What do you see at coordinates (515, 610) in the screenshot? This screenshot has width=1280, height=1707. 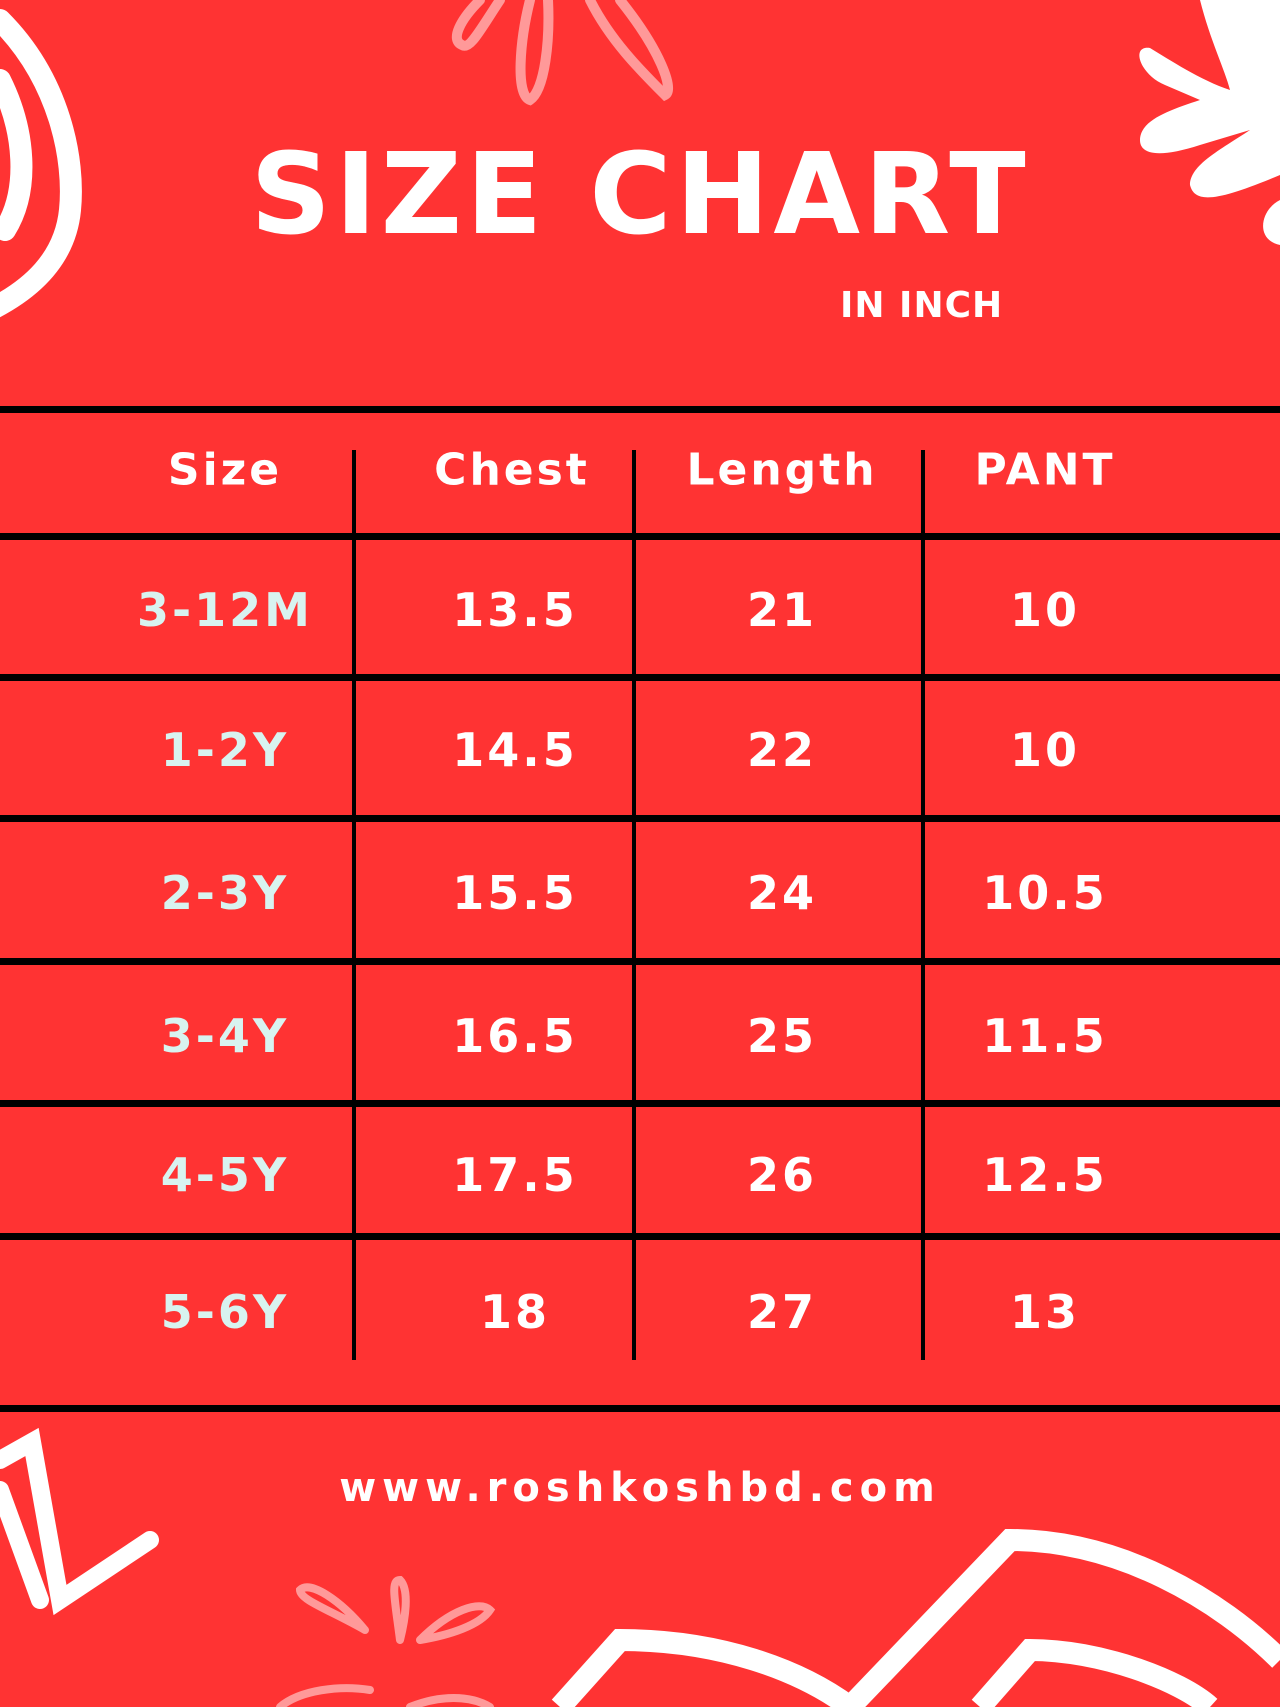 I see `cell-chest: 13.5` at bounding box center [515, 610].